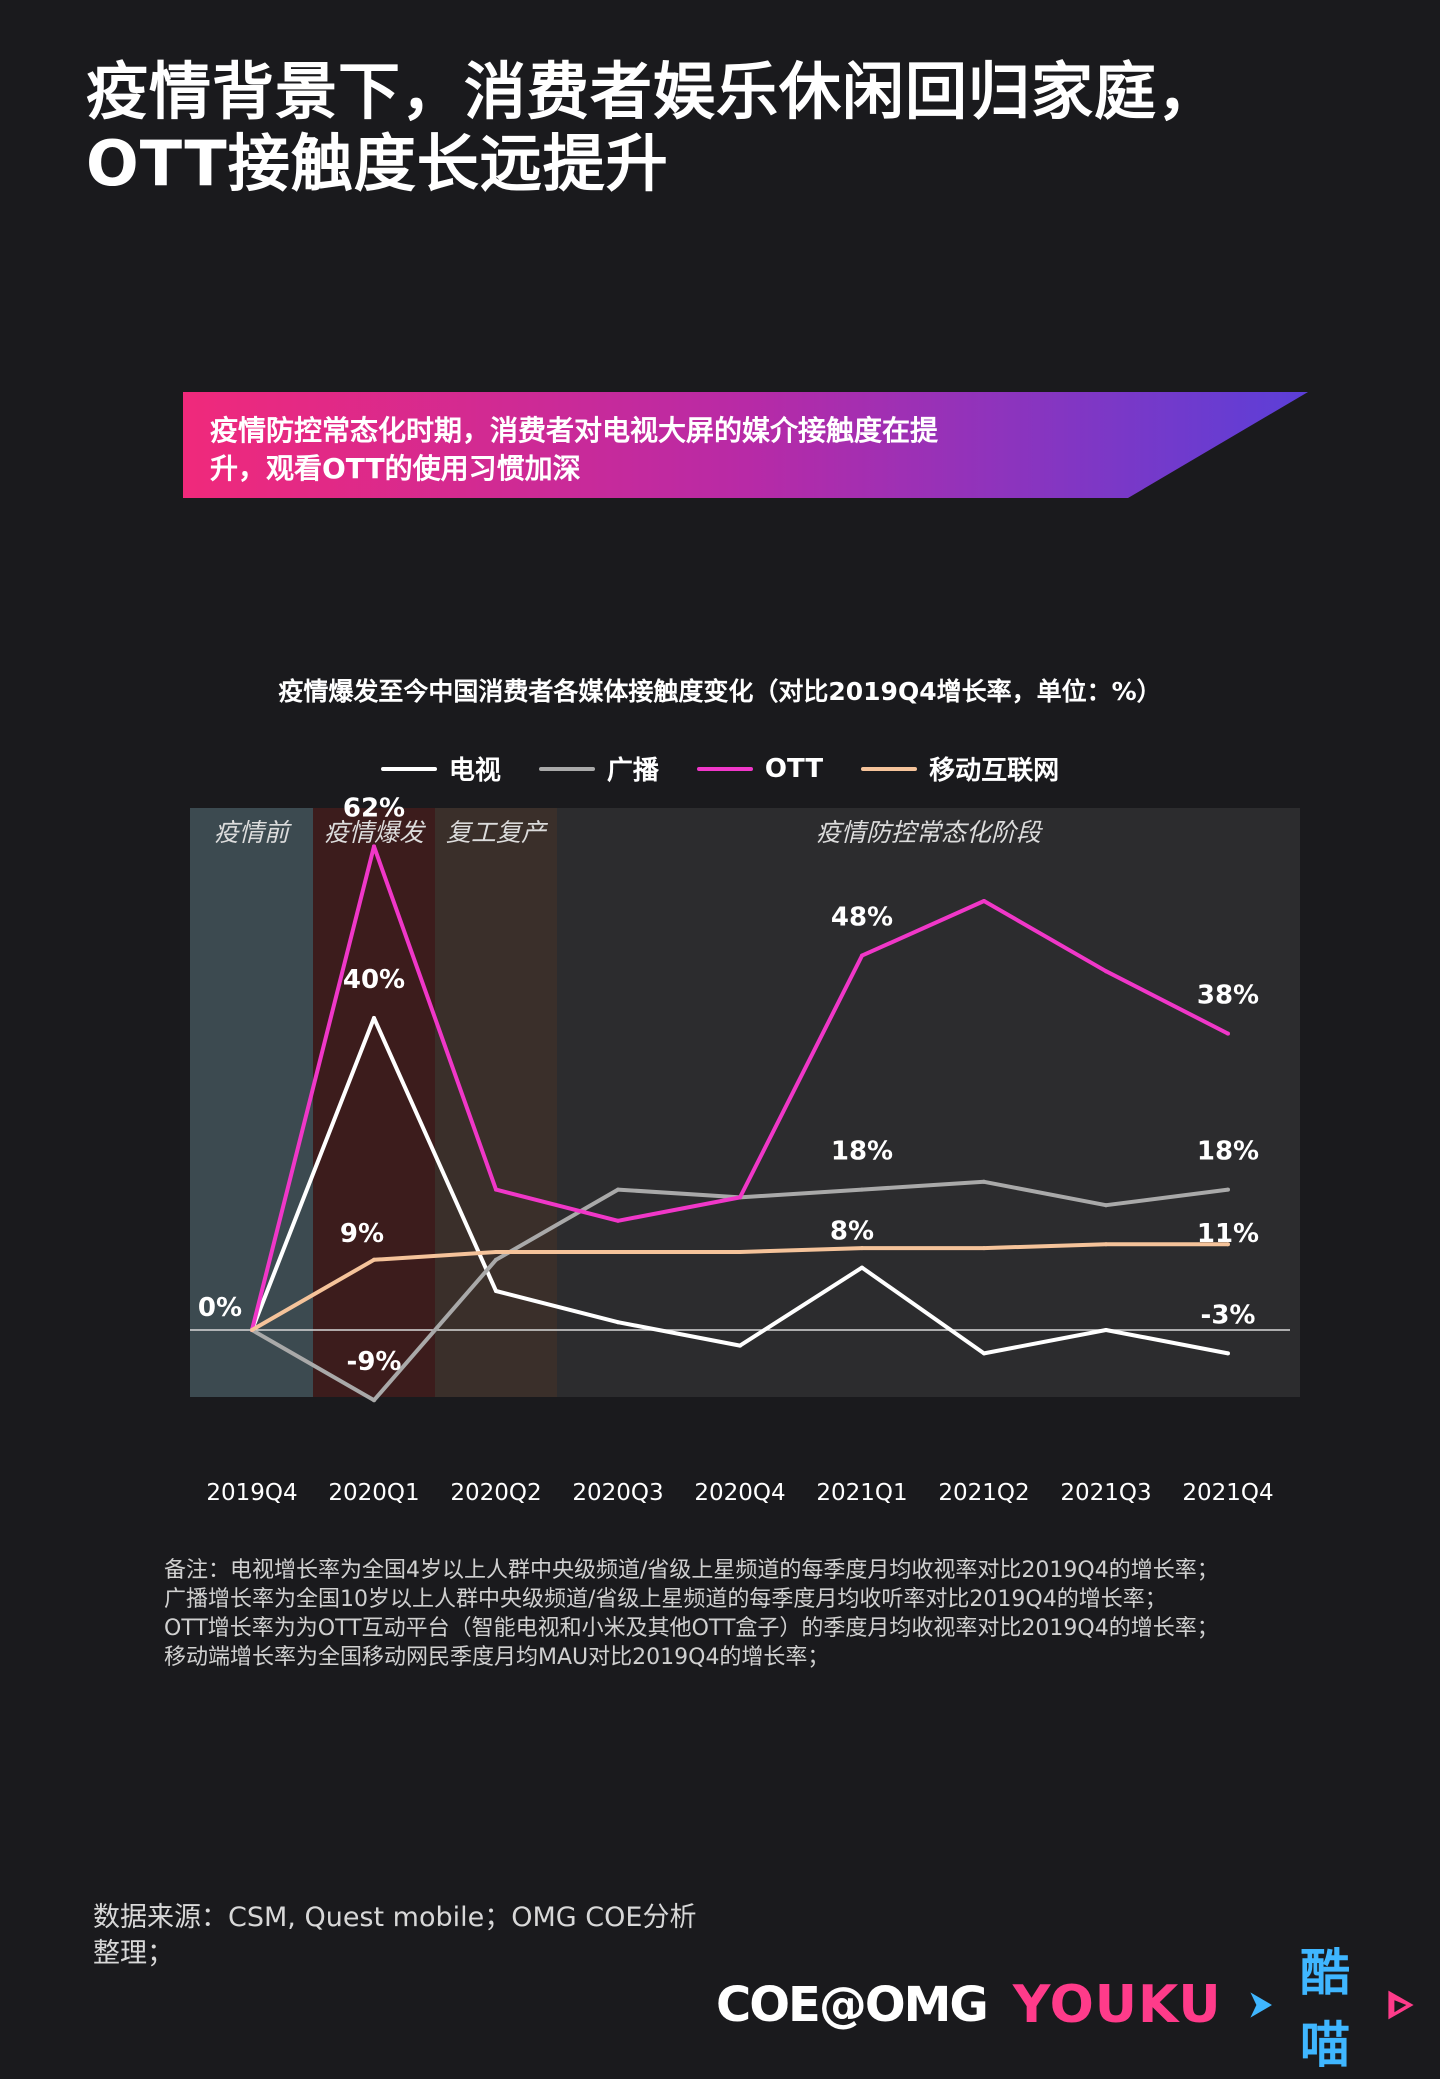 This screenshot has width=1440, height=2079. What do you see at coordinates (574, 430) in the screenshot?
I see `banner-line-1: 疫情防控常态化时期，消费者对电视大屏的媒介接触度在提` at bounding box center [574, 430].